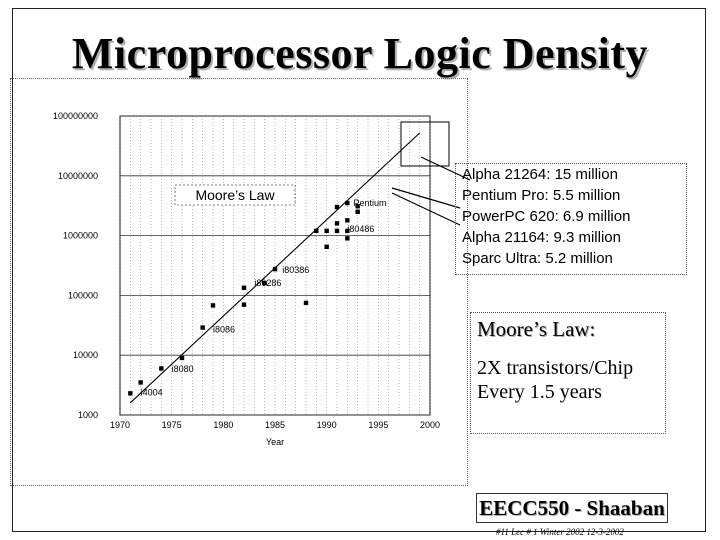 The image size is (720, 540). What do you see at coordinates (378, 425) in the screenshot?
I see `x-tick-label: 1995` at bounding box center [378, 425].